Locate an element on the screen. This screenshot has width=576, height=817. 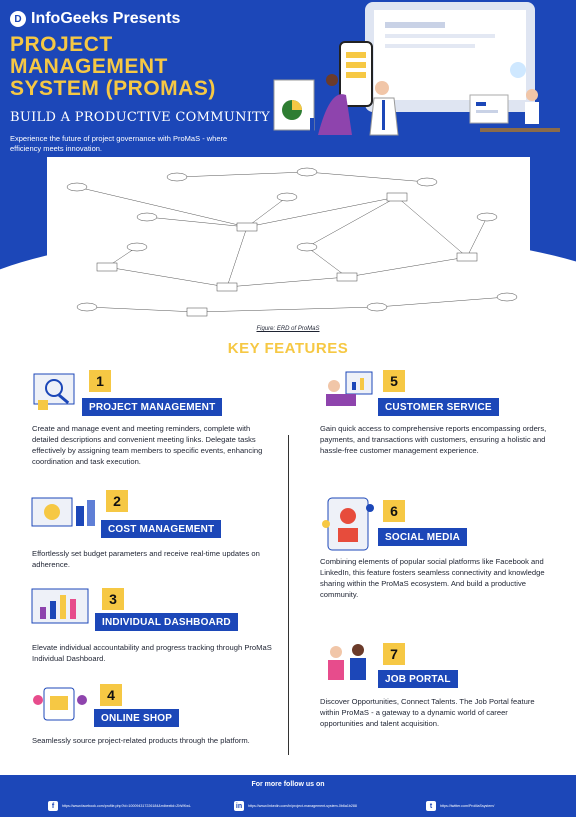
individual-dashboard-icon is located at coordinates (60, 606).